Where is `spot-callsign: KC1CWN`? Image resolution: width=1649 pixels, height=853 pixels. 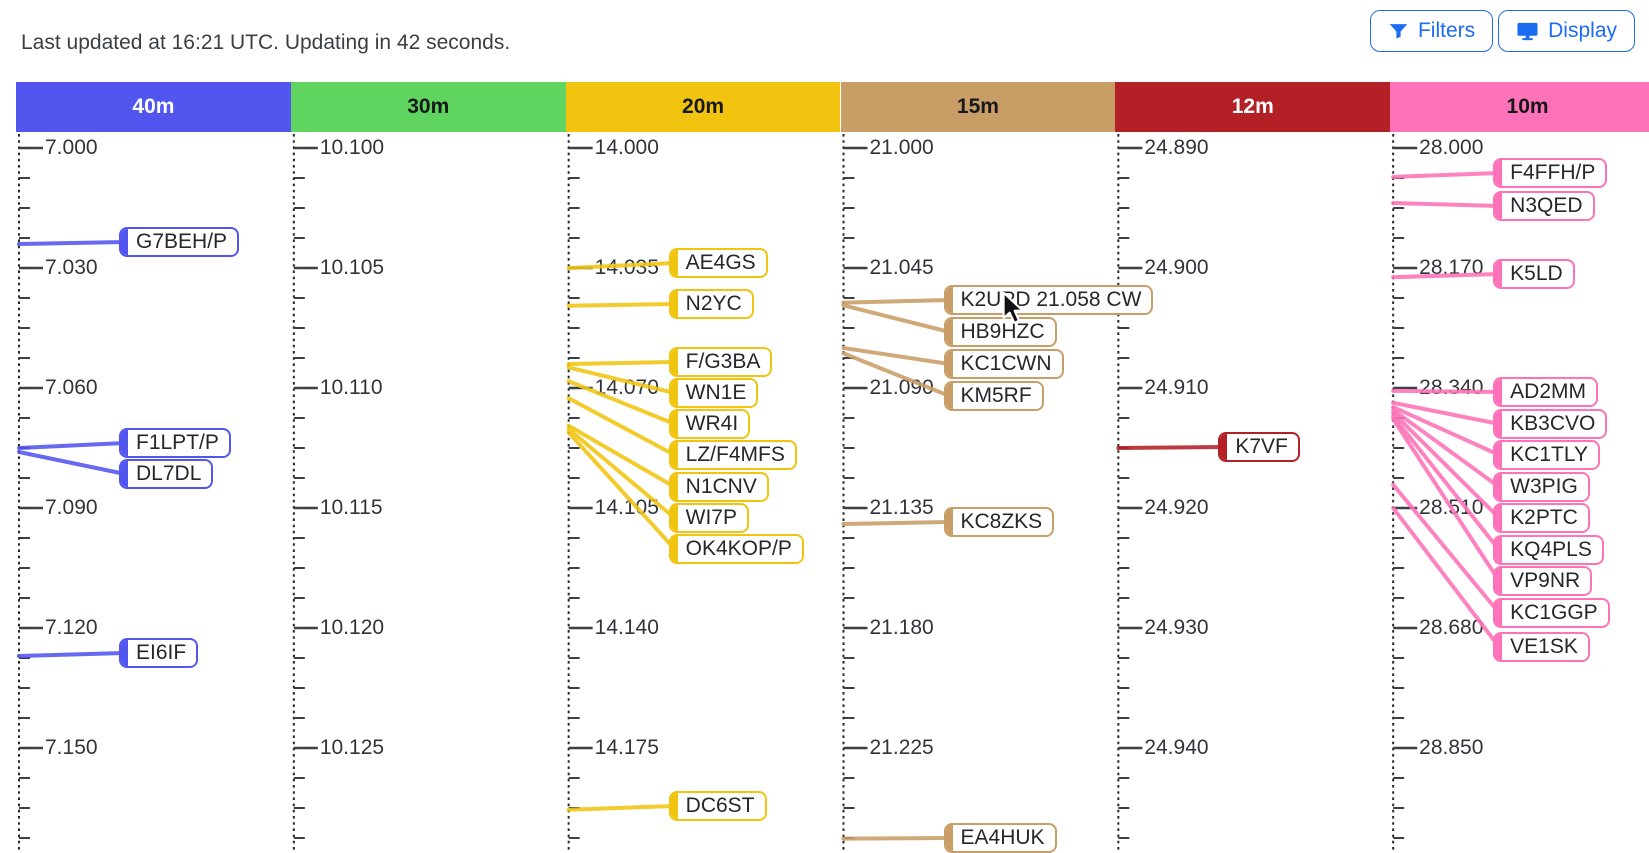
spot-callsign: KC1CWN is located at coordinates (1006, 363).